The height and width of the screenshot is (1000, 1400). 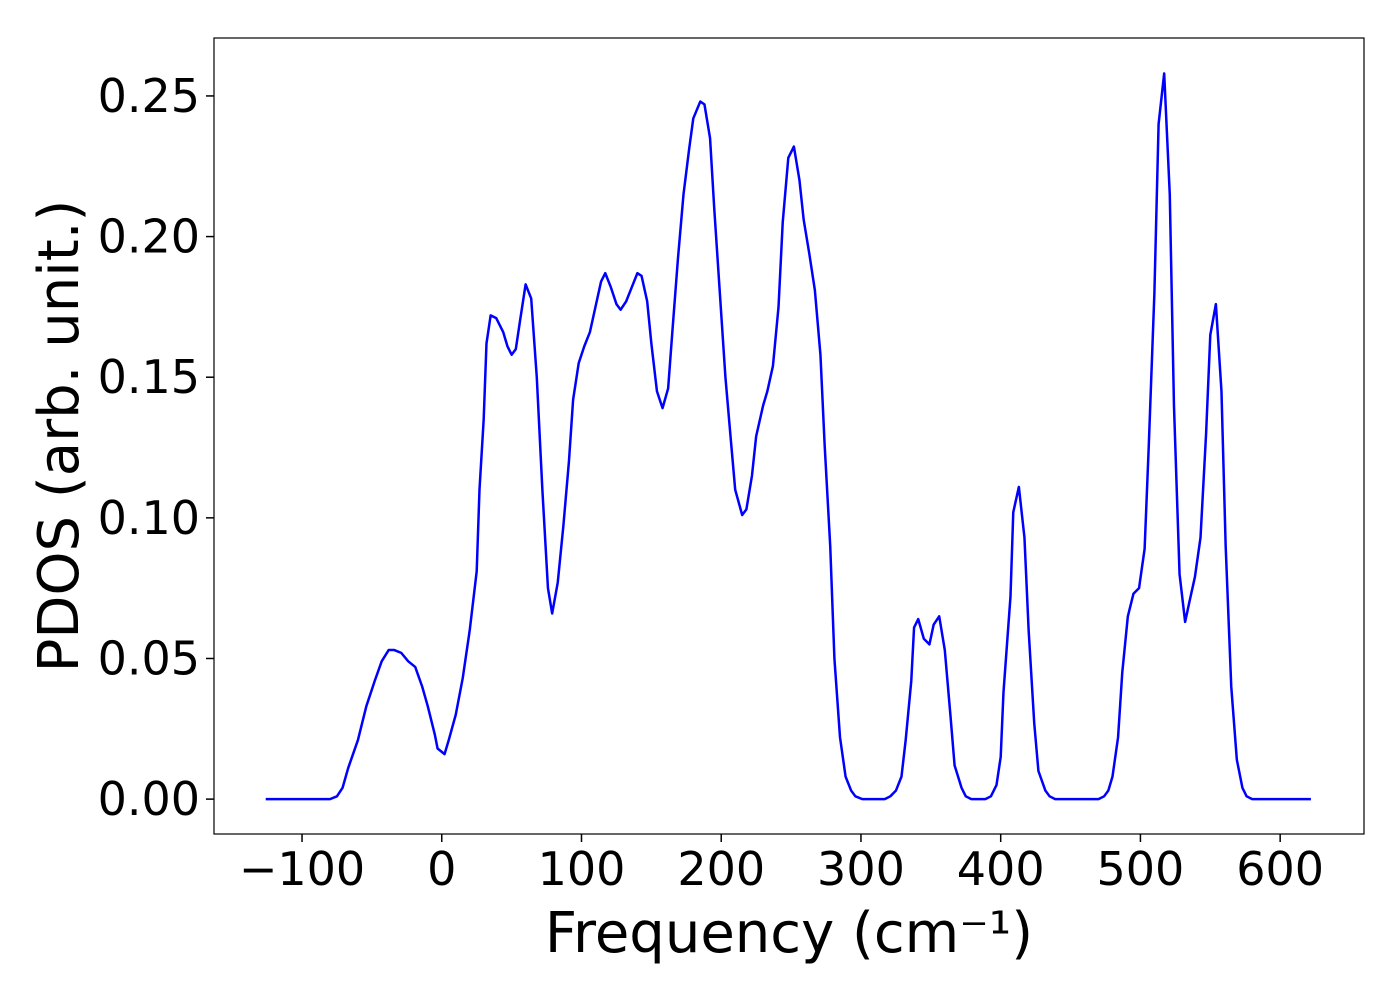 I want to click on x-axis-label: Frequency (cm⁻¹), so click(x=789, y=933).